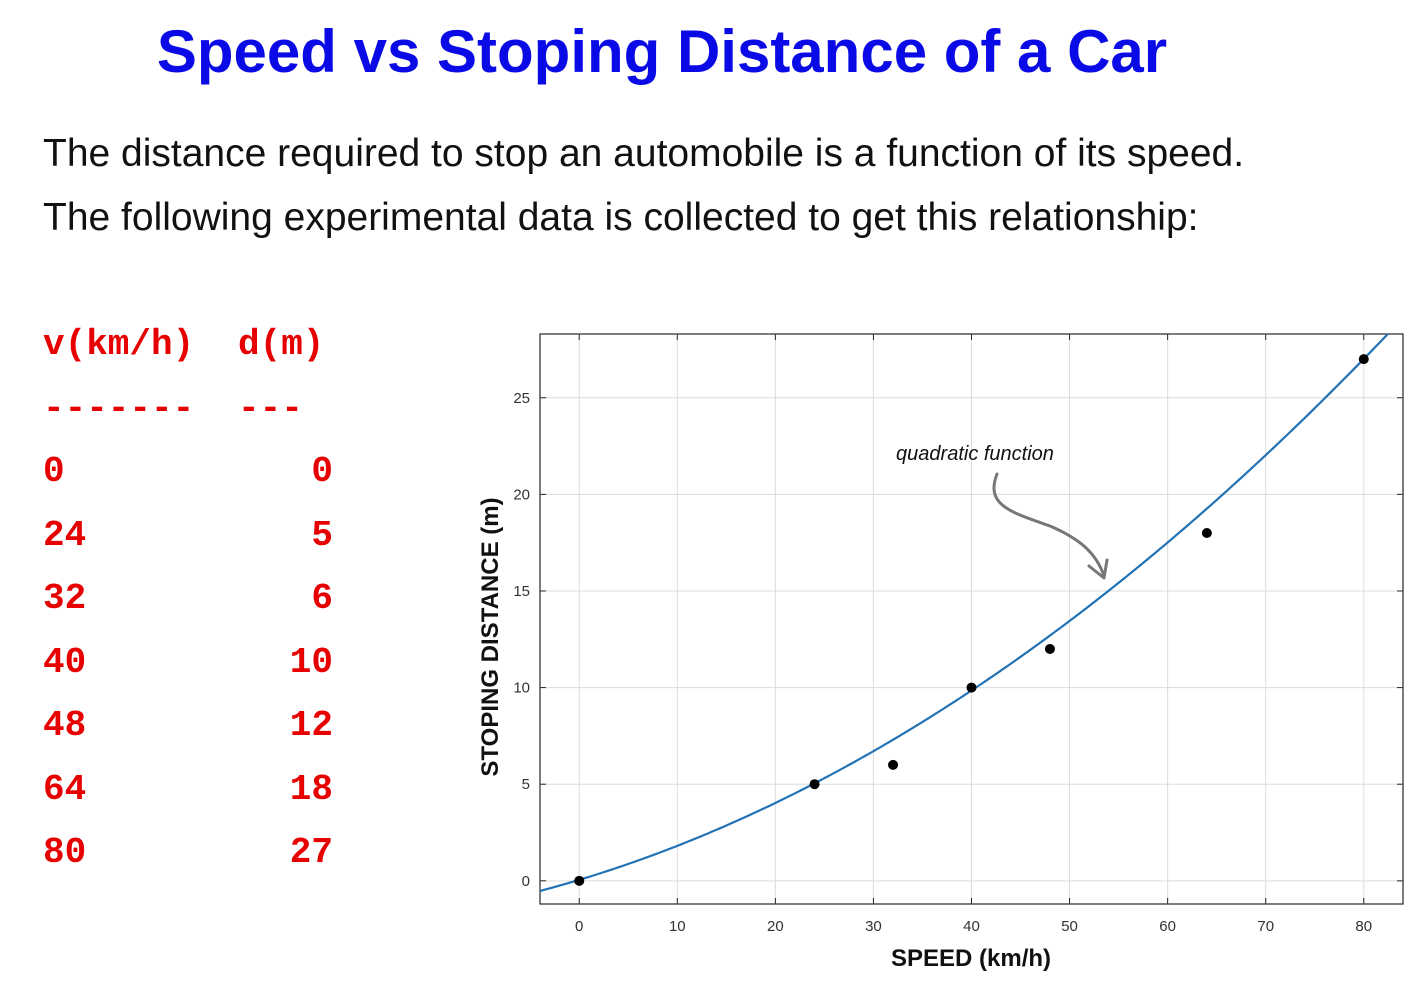  Describe the element at coordinates (677, 926) in the screenshot. I see `x-tick-label: 10` at that location.